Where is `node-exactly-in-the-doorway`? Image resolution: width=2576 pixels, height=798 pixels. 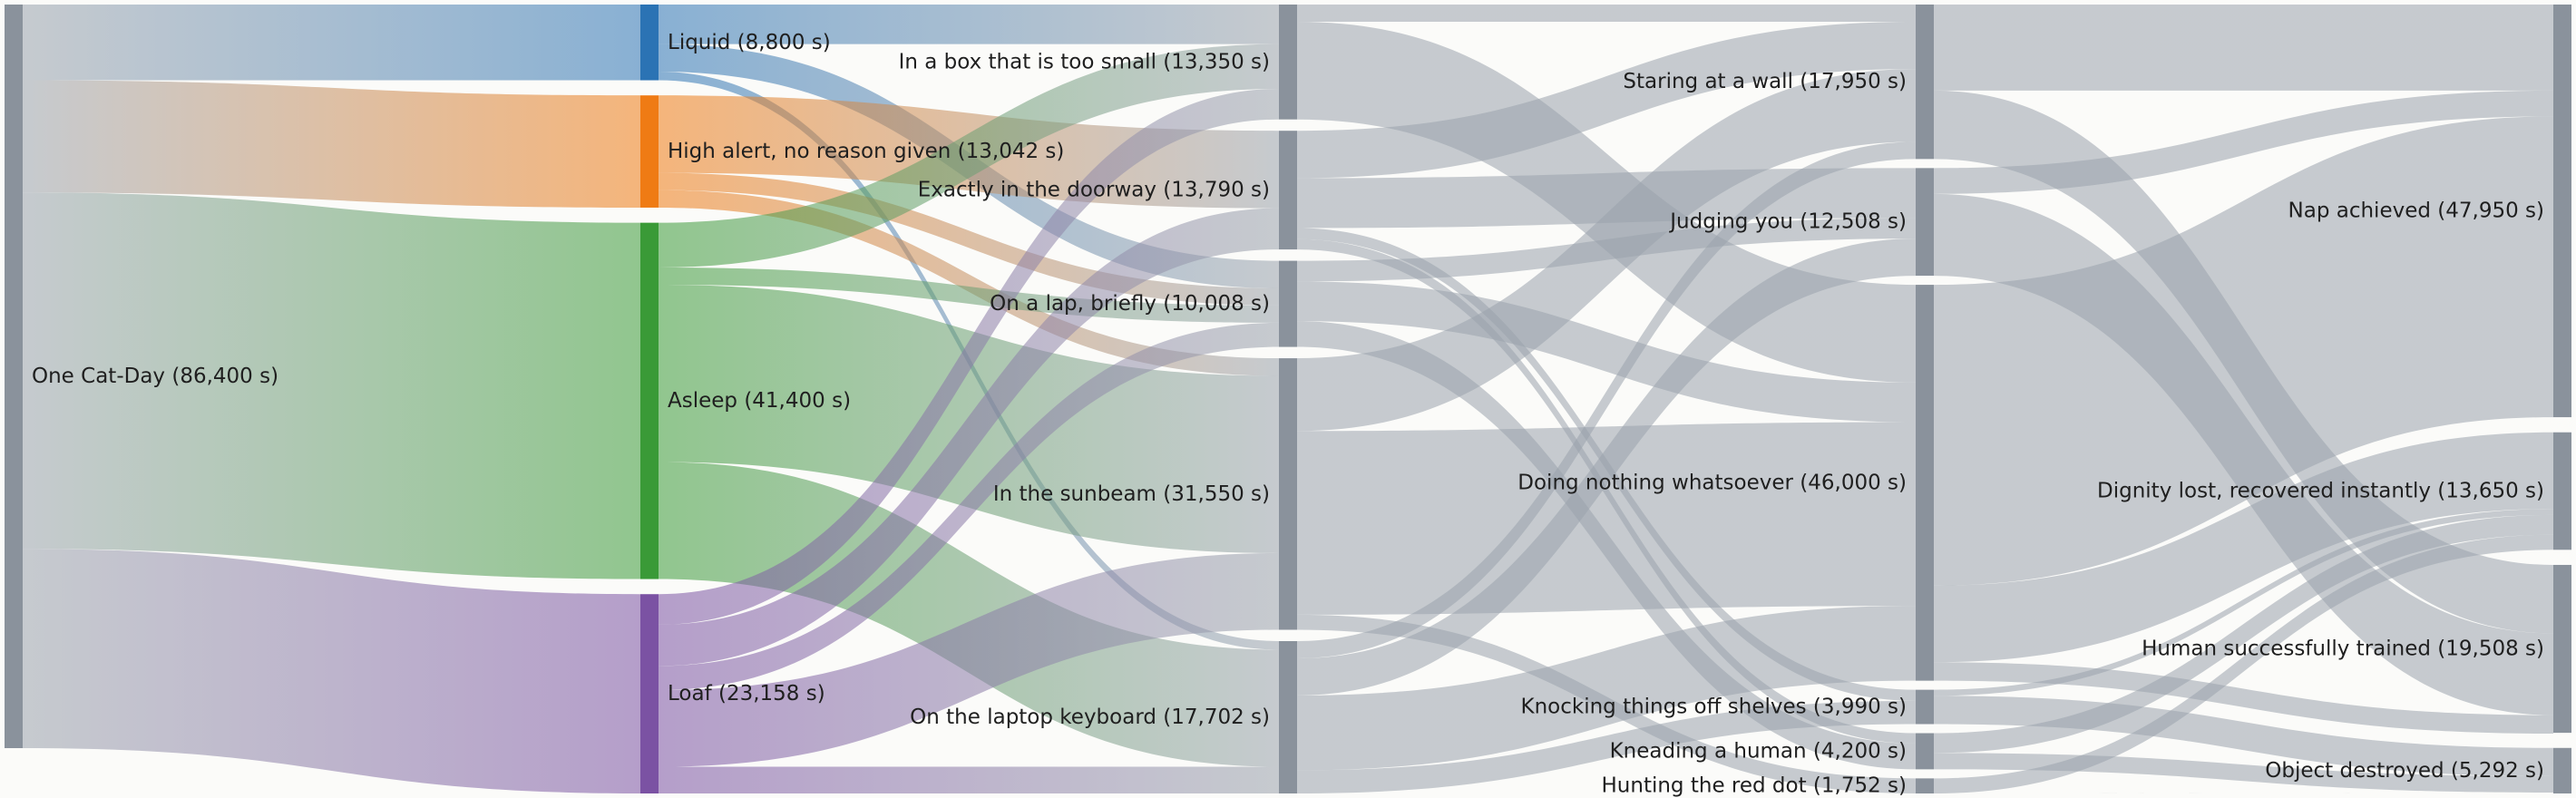 node-exactly-in-the-doorway is located at coordinates (1288, 190).